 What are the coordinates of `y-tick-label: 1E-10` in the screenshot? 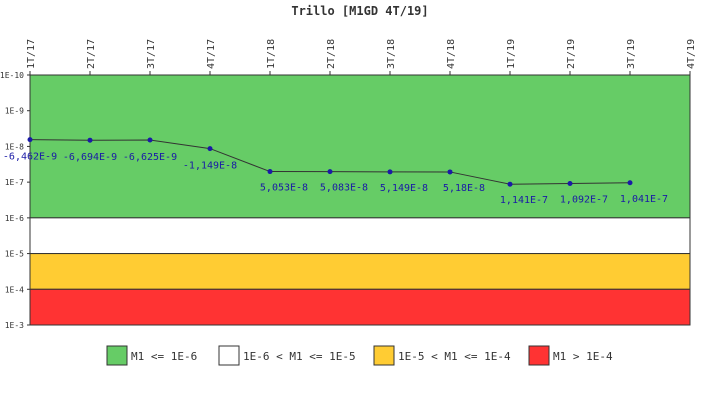 It's located at (12, 75).